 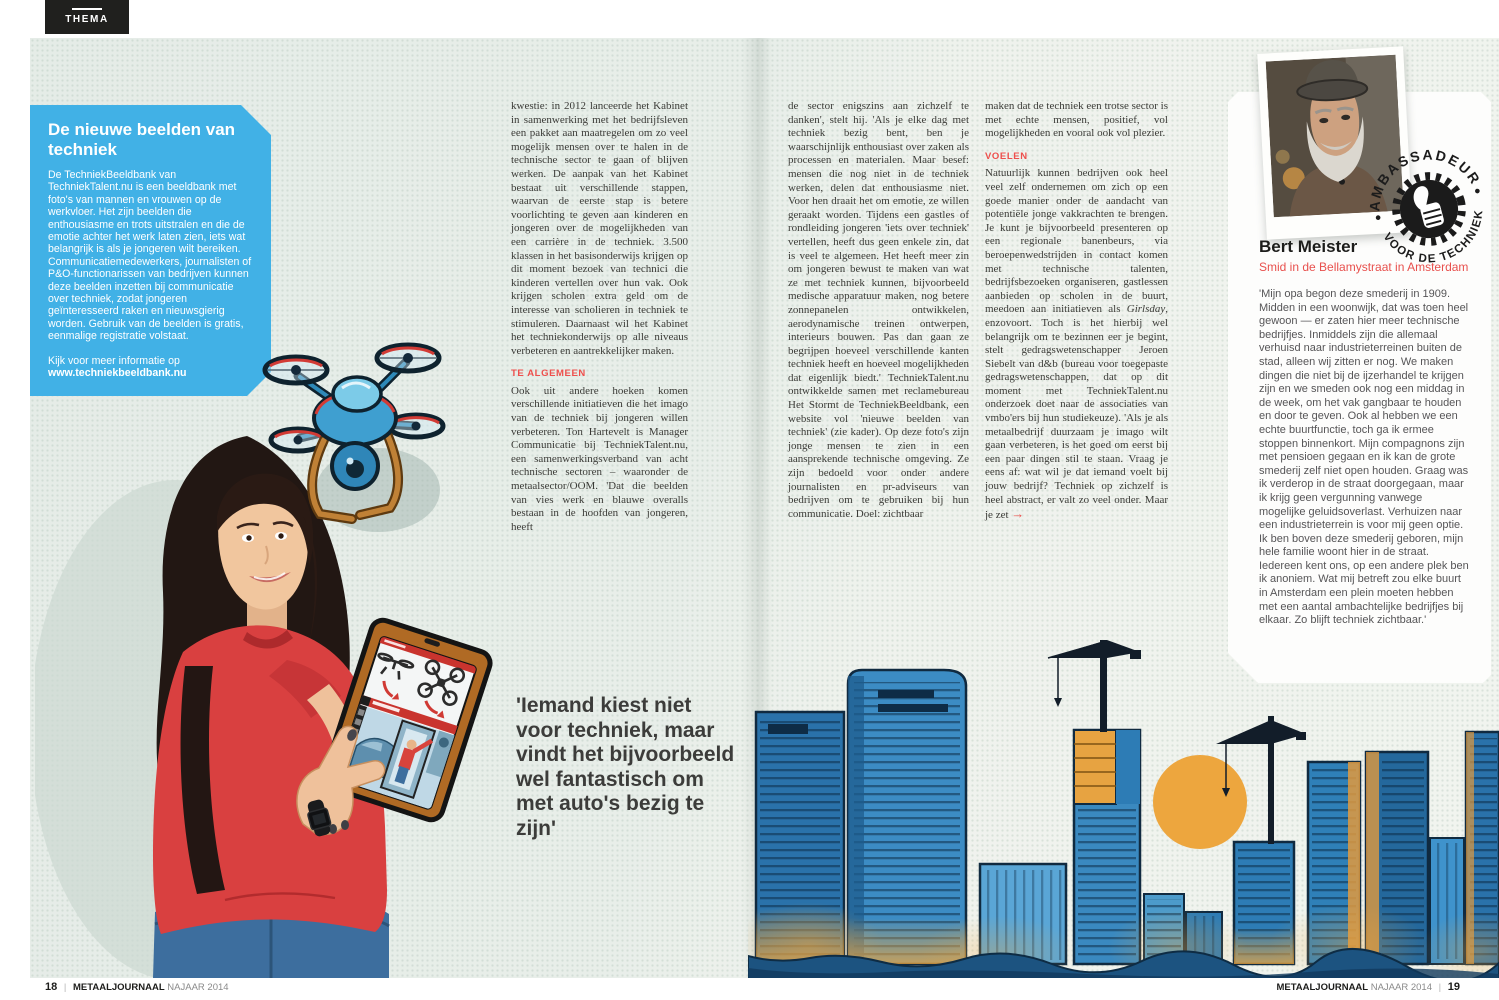 I want to click on thema-tab: THEMA, so click(x=87, y=17).